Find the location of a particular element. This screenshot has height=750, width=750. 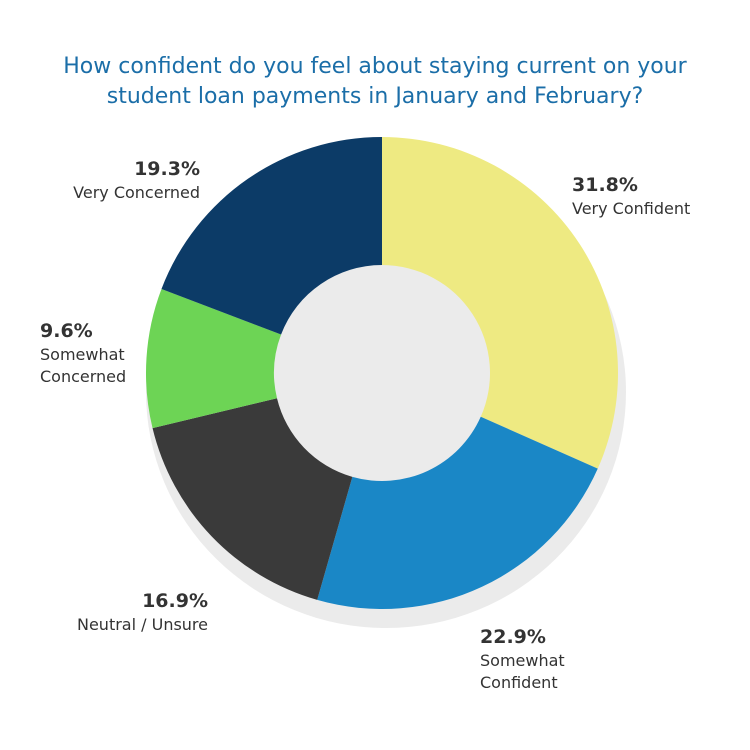

value-label: 16.9% is located at coordinates (175, 601).